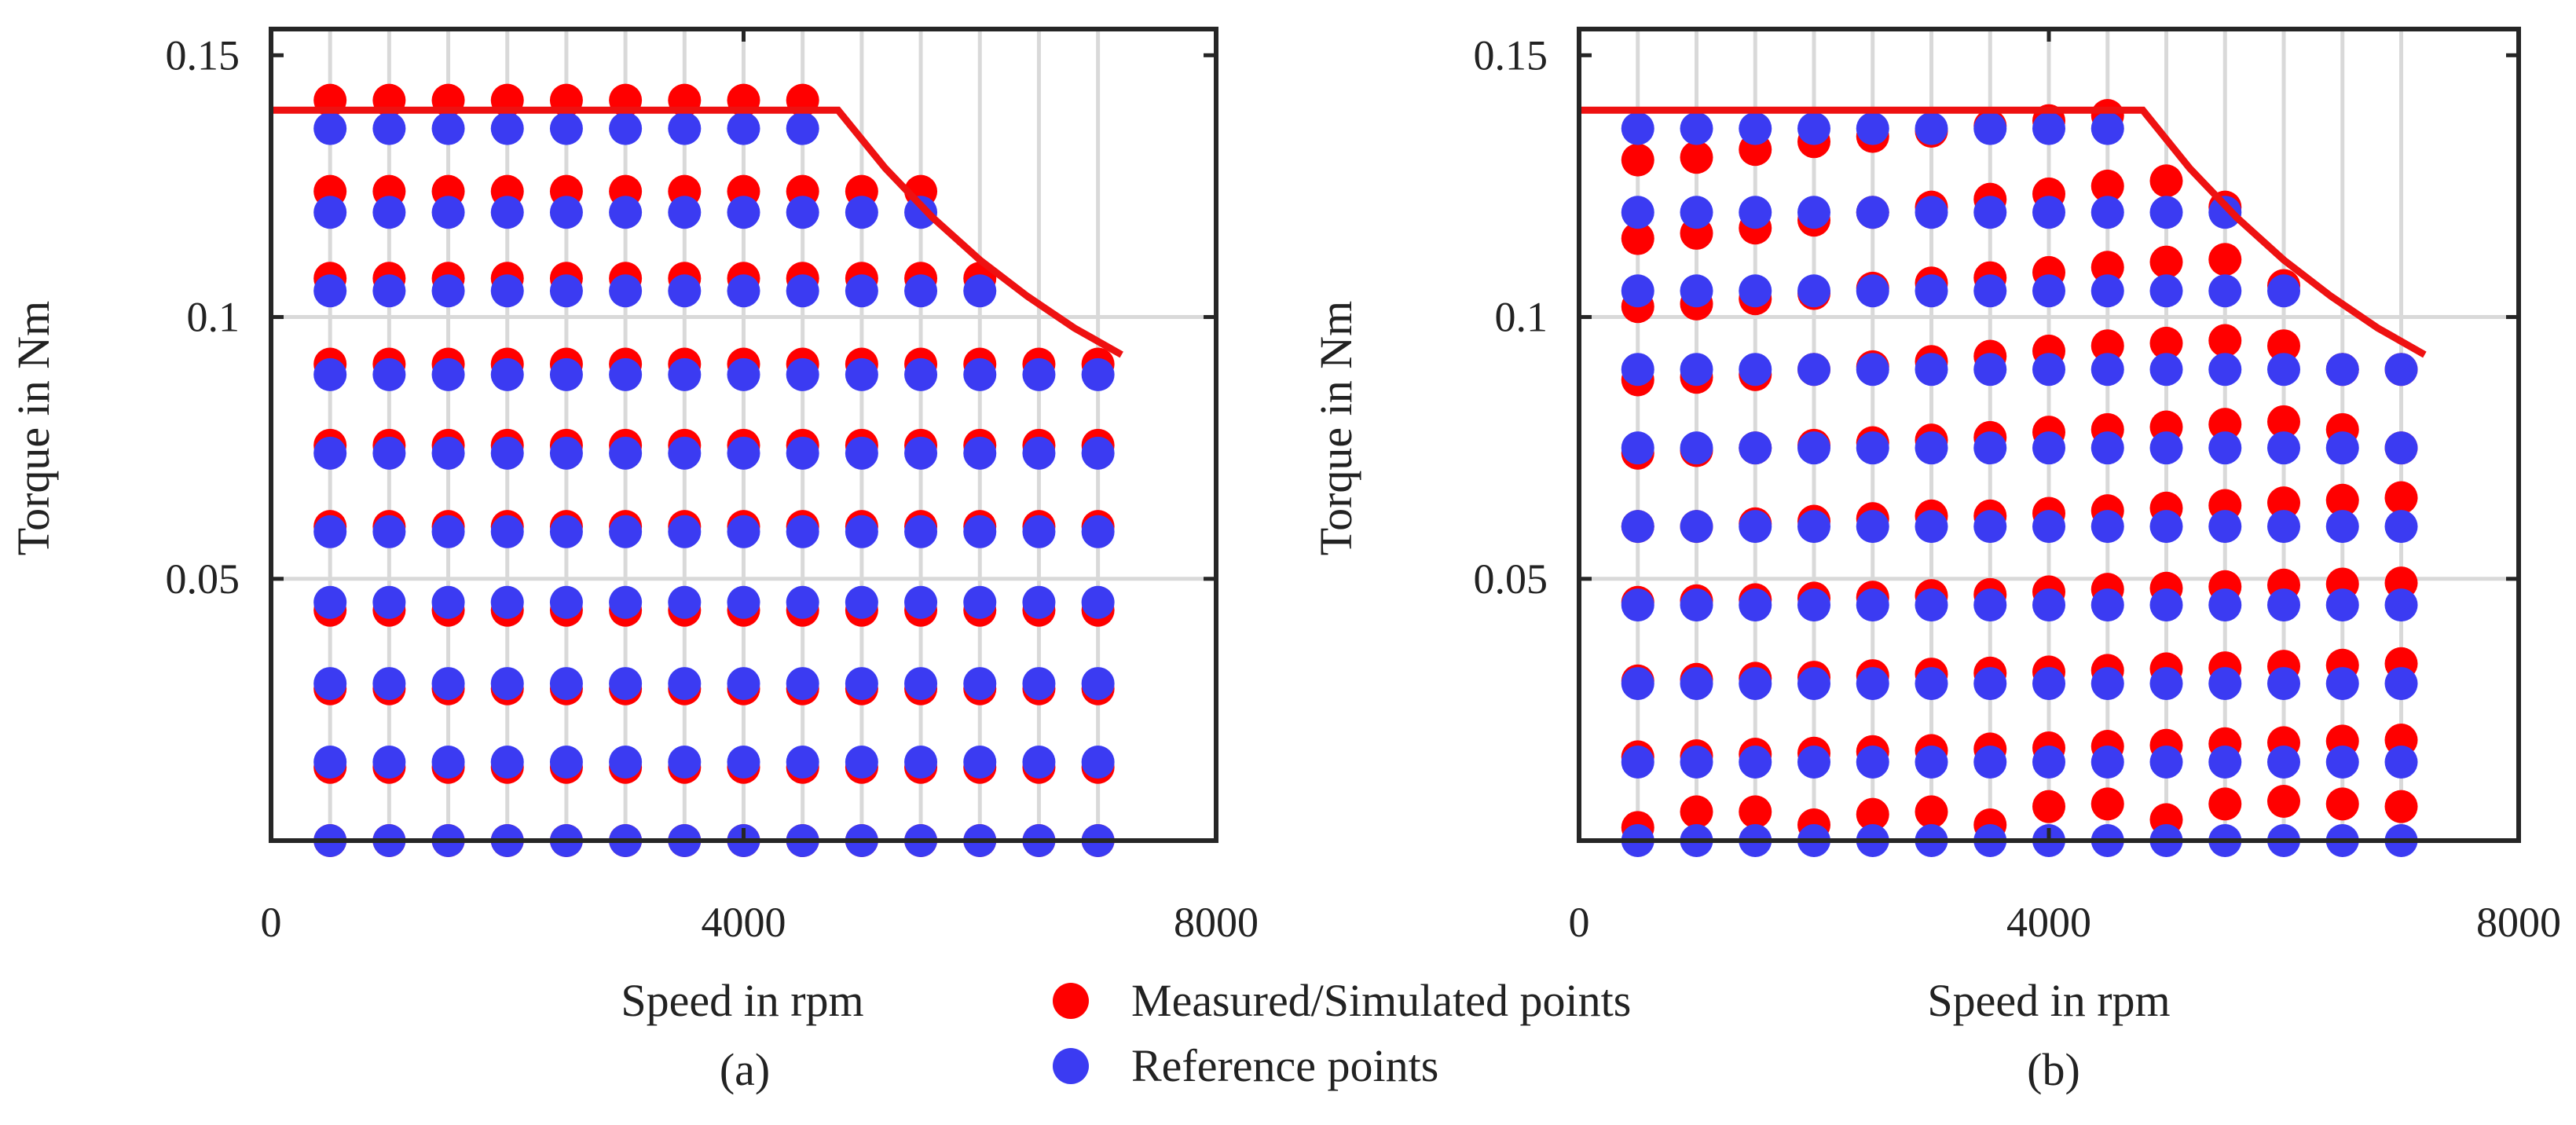 The width and height of the screenshot is (2576, 1125). Describe the element at coordinates (697, 232) in the screenshot. I see `torque-limit-curve` at that location.